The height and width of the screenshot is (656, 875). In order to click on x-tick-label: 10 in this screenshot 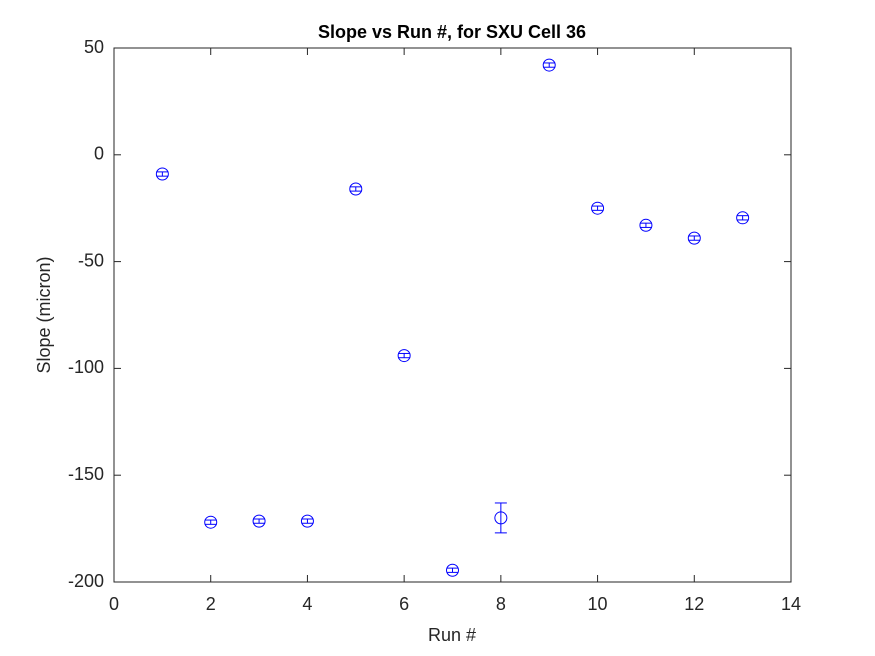, I will do `click(598, 604)`.